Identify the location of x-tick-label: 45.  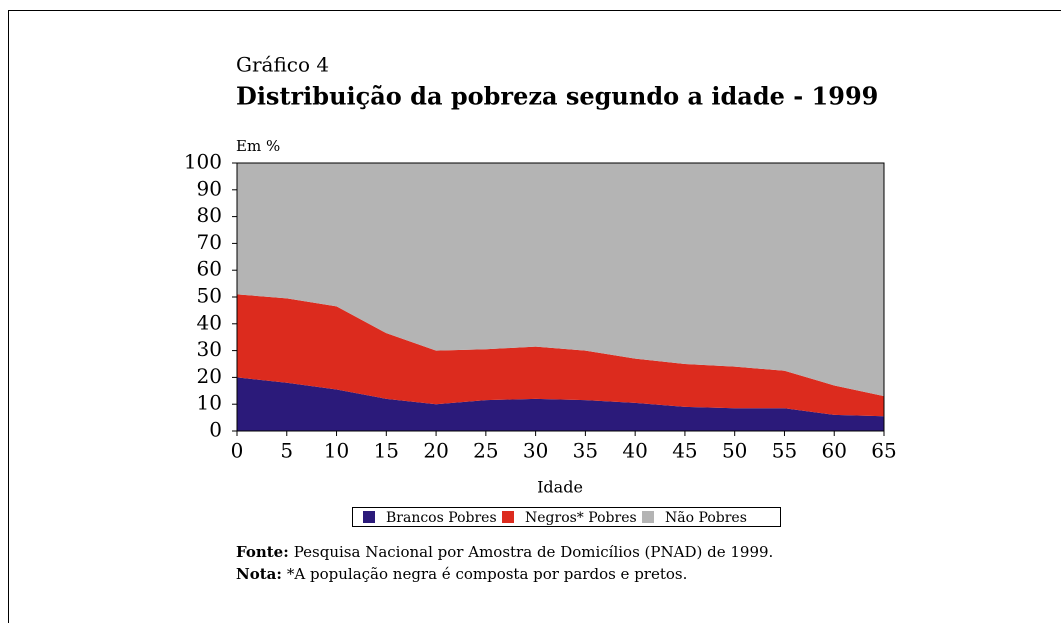
(684, 451).